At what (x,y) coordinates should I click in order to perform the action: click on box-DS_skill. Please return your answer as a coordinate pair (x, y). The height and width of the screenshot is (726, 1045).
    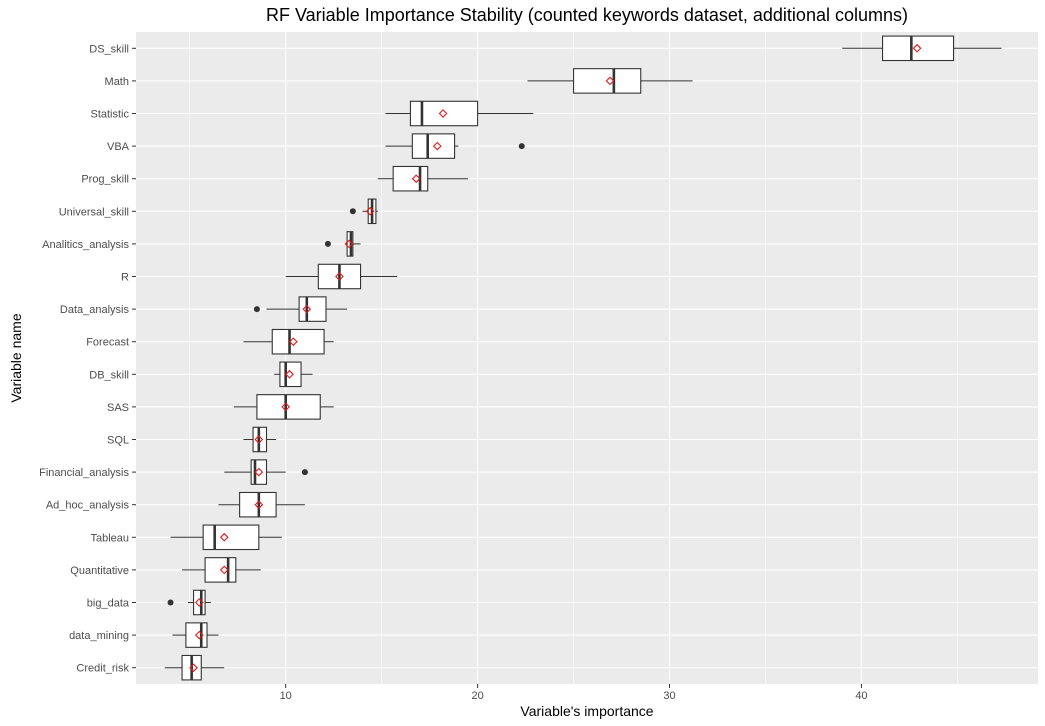
    Looking at the image, I should click on (922, 48).